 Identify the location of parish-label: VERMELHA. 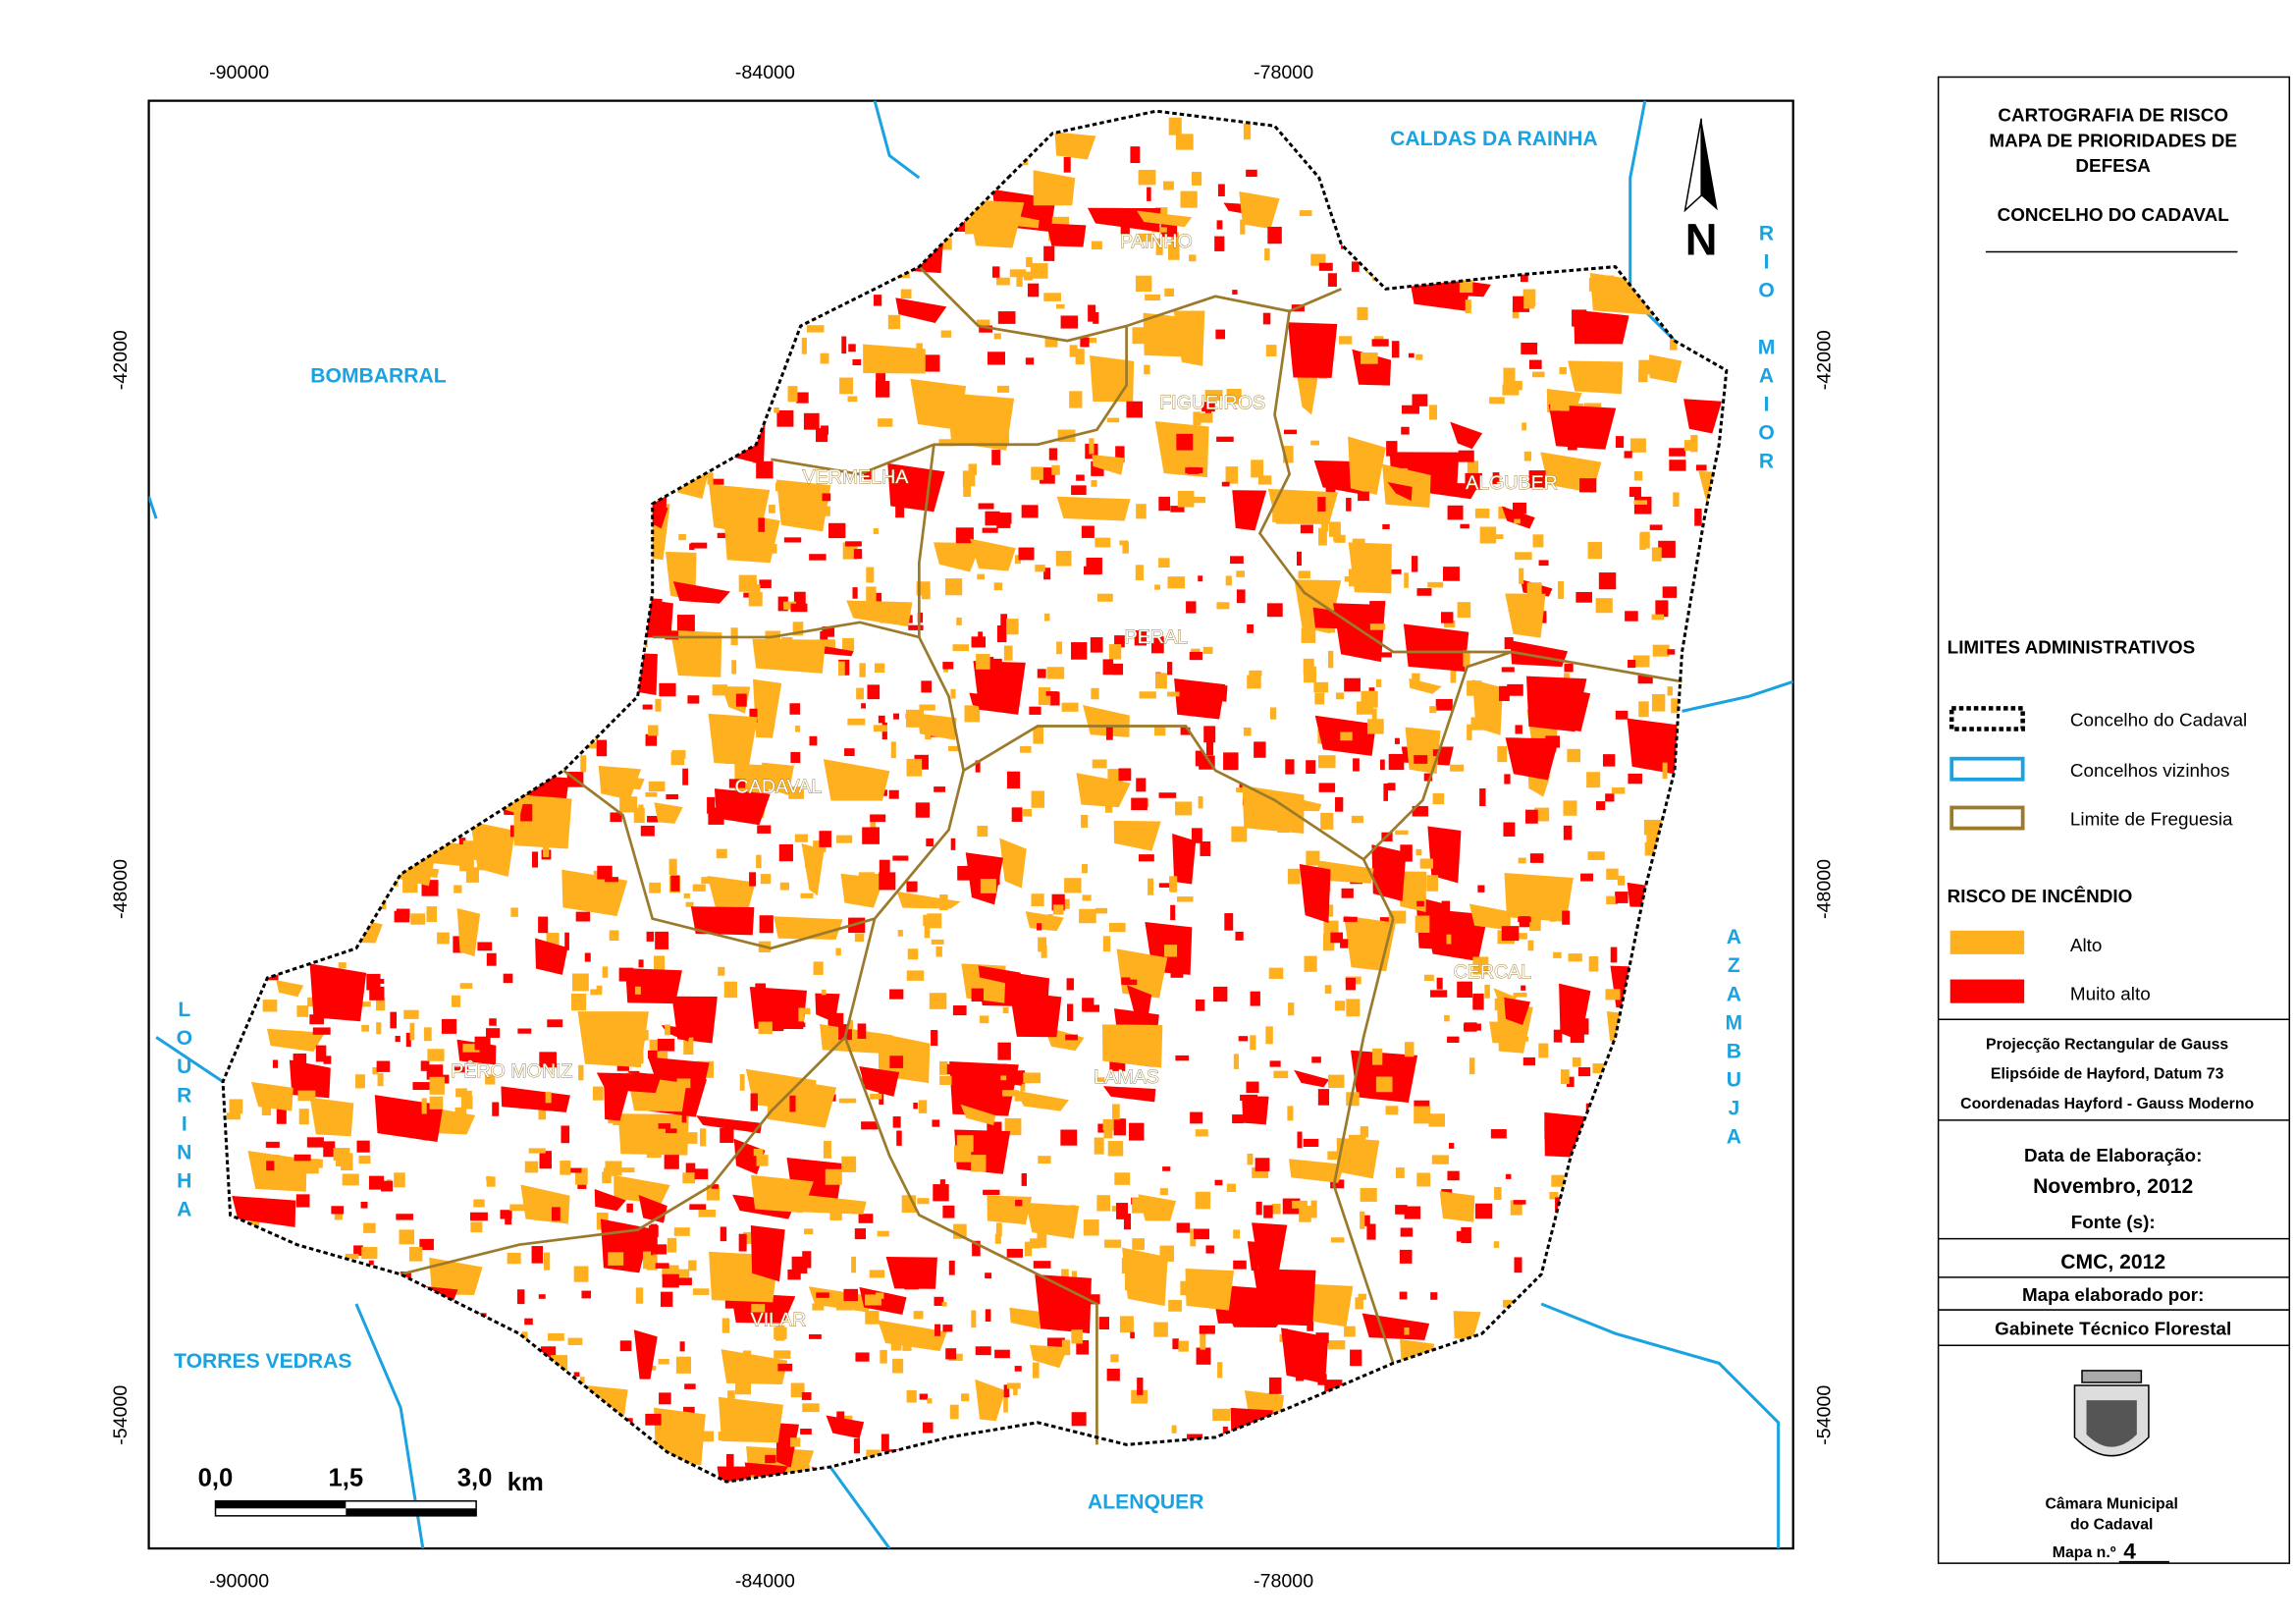
(857, 477).